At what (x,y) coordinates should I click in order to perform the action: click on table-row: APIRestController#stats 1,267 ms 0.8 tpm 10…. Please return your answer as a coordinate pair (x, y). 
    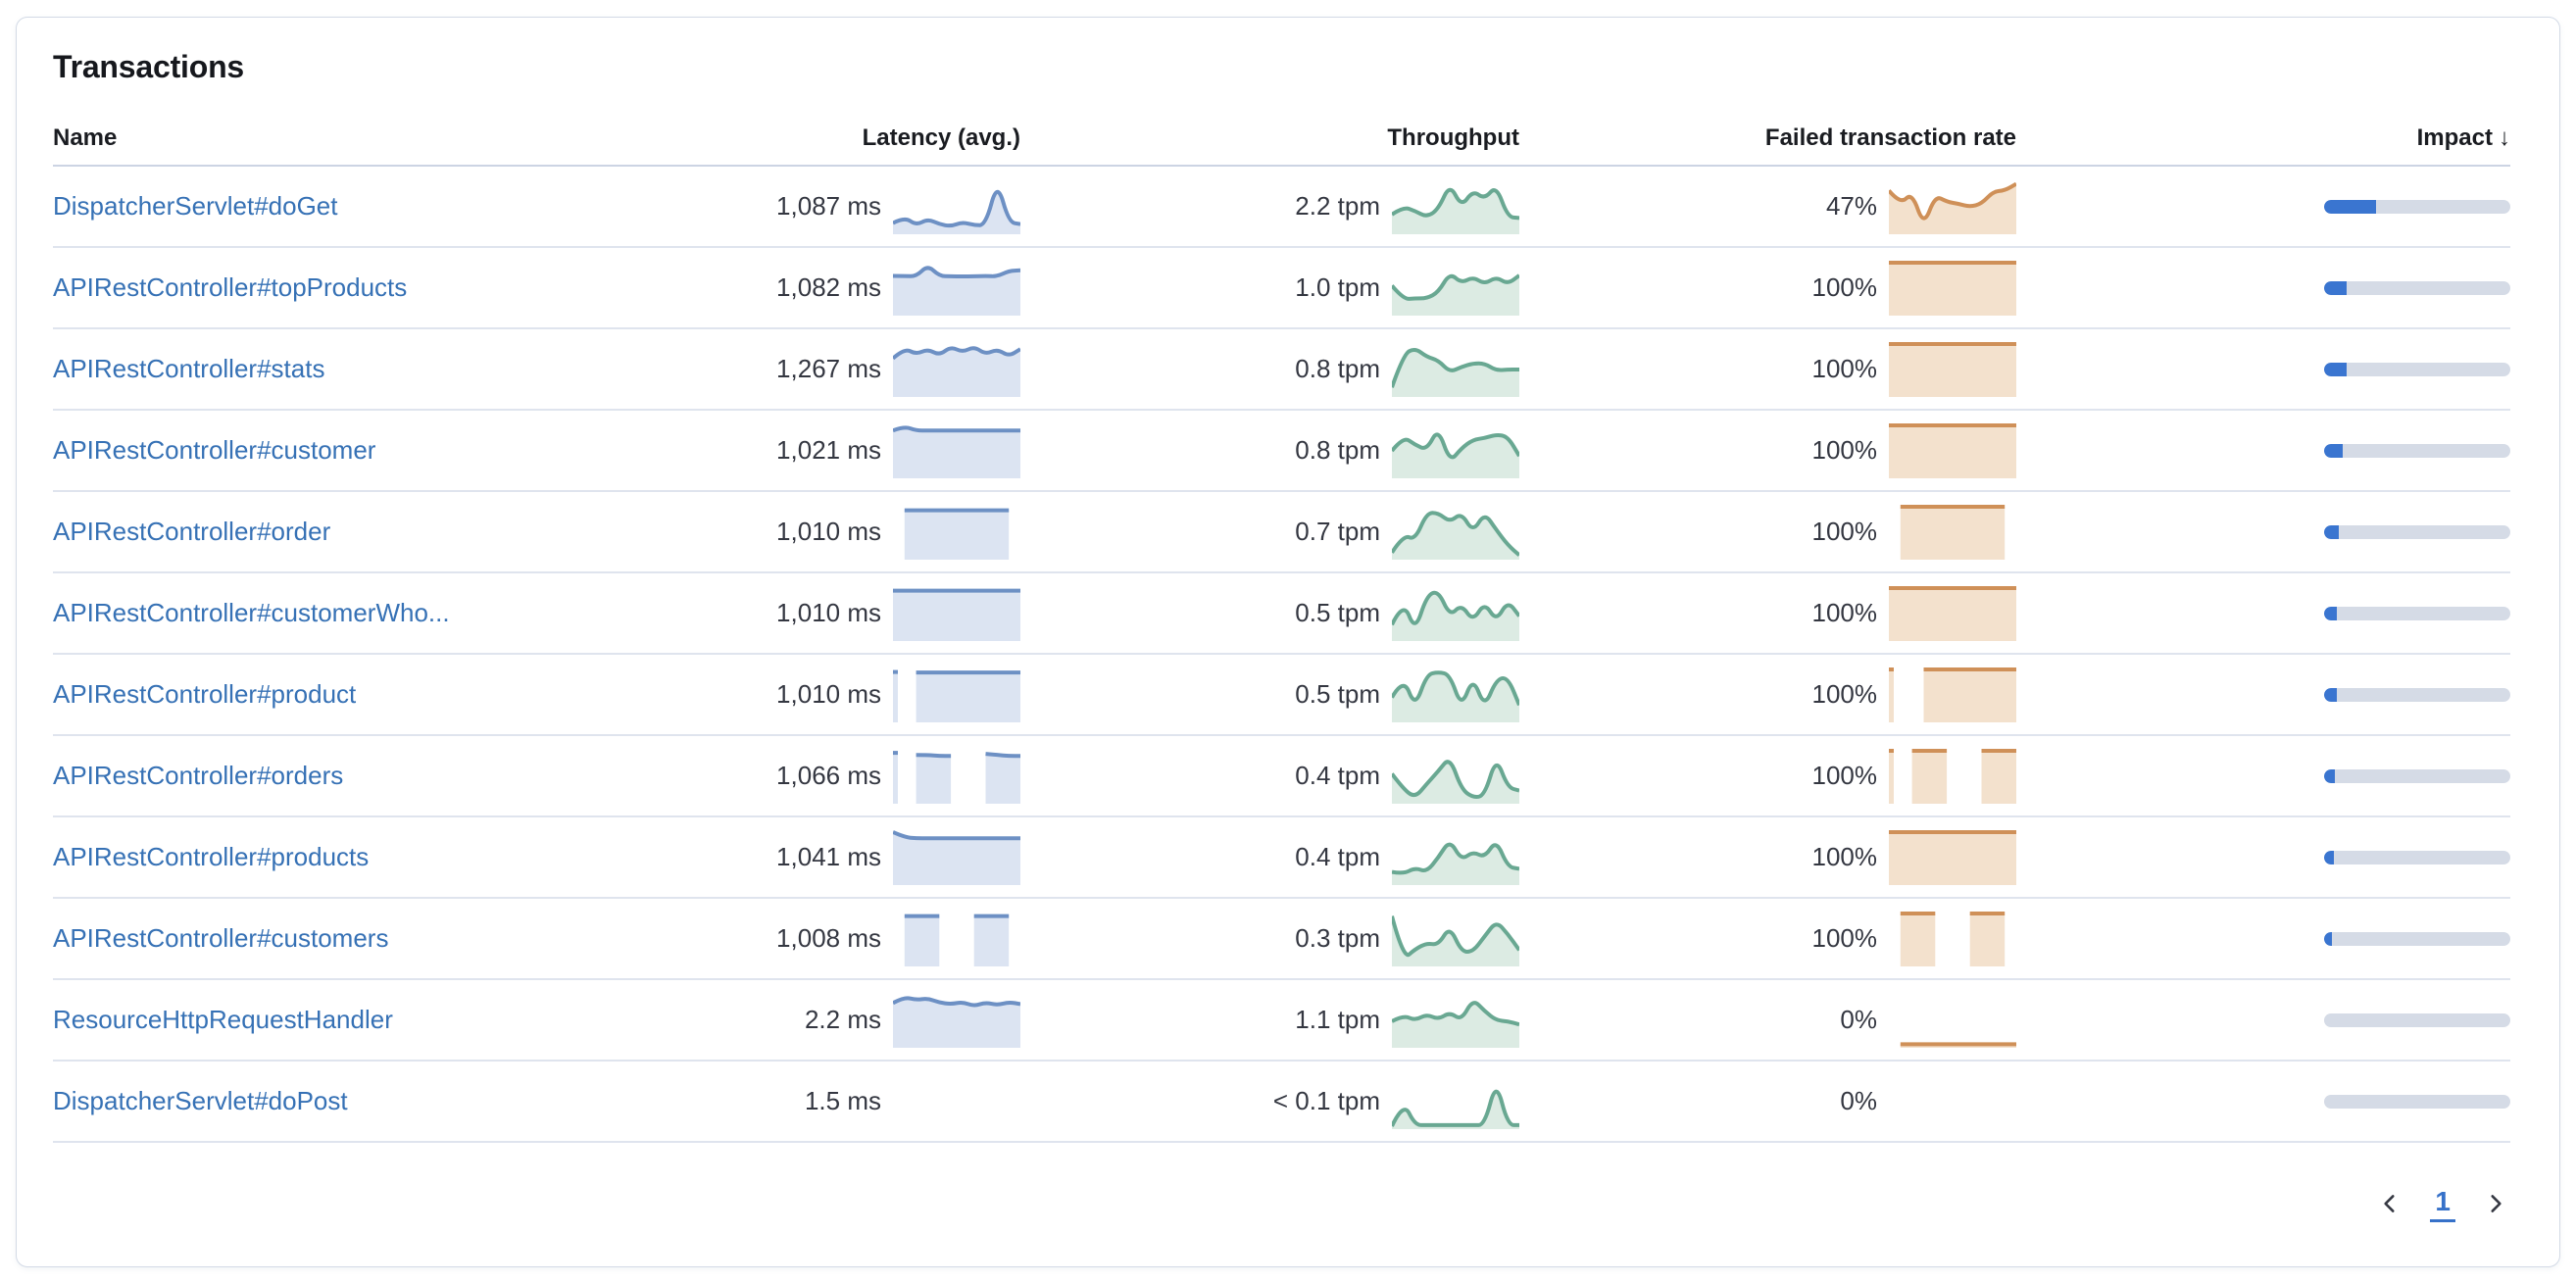
    Looking at the image, I should click on (1281, 370).